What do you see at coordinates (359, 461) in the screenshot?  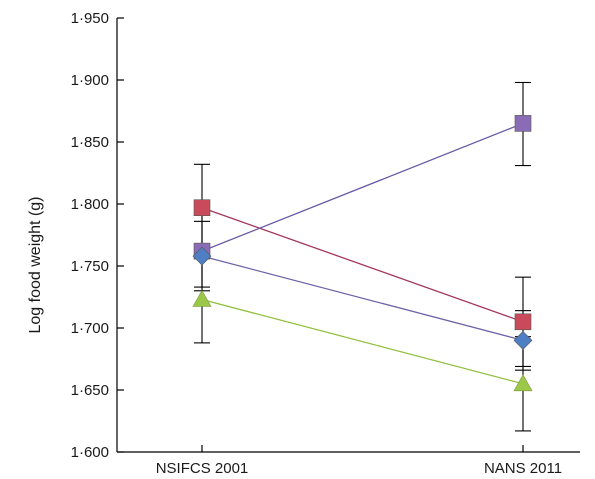 I see `x-tick-labels: NSIFCS 2001 NANS 2011` at bounding box center [359, 461].